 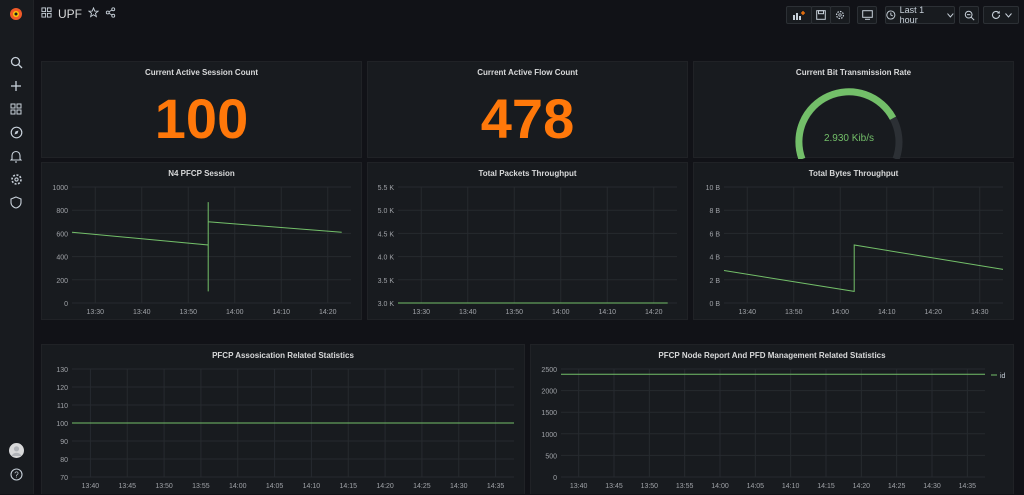 I want to click on save-dashboard-button, so click(x=821, y=15).